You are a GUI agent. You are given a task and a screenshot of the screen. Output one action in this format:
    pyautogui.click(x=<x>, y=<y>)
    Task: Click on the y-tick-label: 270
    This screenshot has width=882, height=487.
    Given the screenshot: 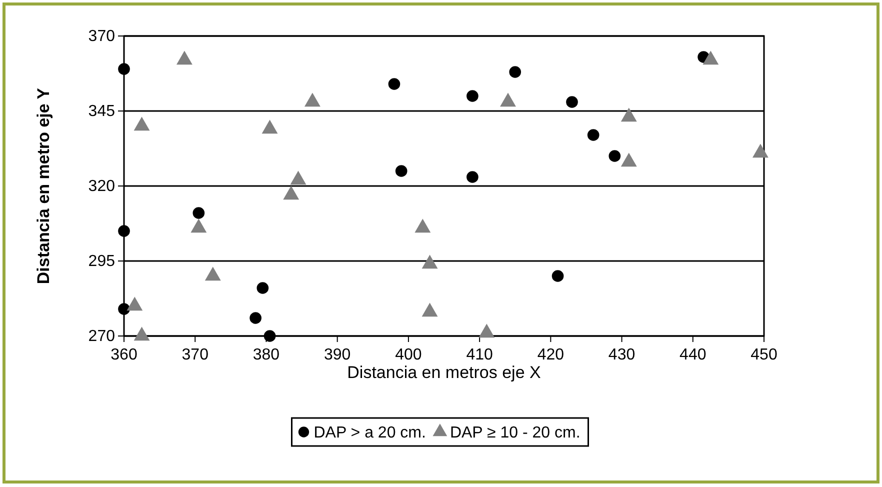 What is the action you would take?
    pyautogui.click(x=102, y=337)
    